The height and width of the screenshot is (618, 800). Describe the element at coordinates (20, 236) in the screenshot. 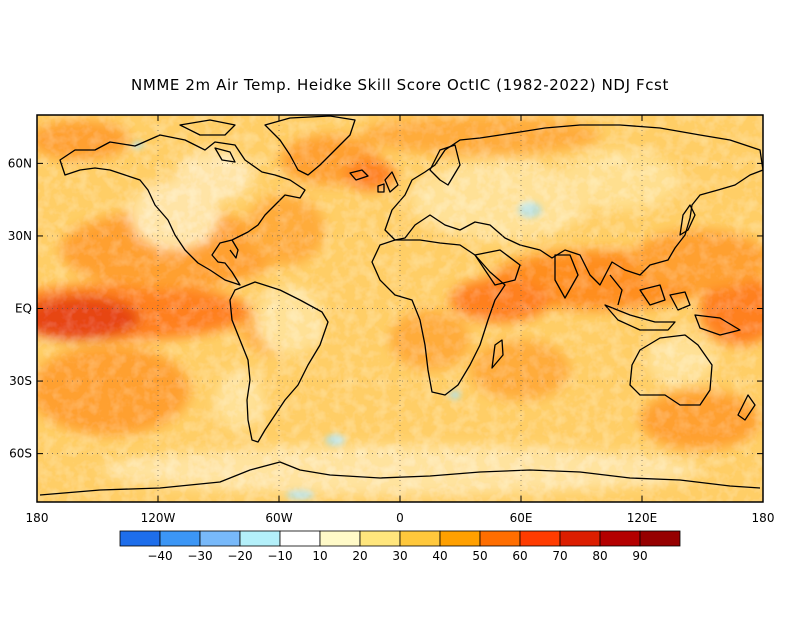

I see `lat-tick-label: 30N` at that location.